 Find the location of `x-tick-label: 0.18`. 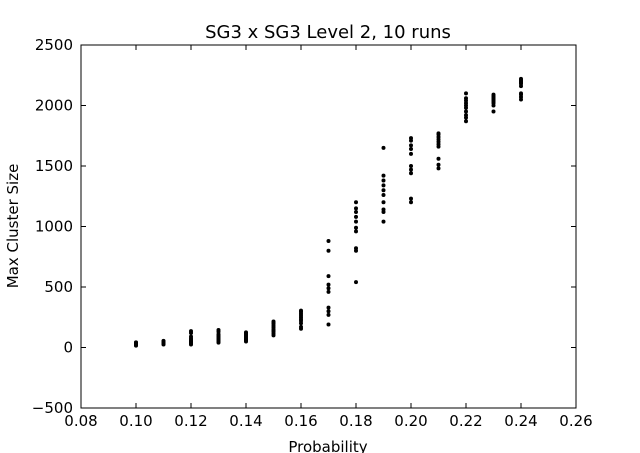

x-tick-label: 0.18 is located at coordinates (355, 421).